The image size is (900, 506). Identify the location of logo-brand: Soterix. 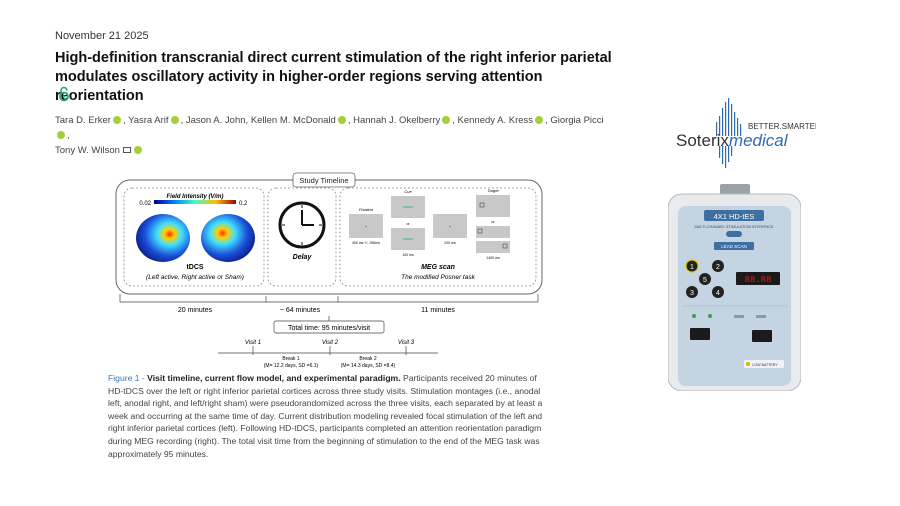
(702, 140).